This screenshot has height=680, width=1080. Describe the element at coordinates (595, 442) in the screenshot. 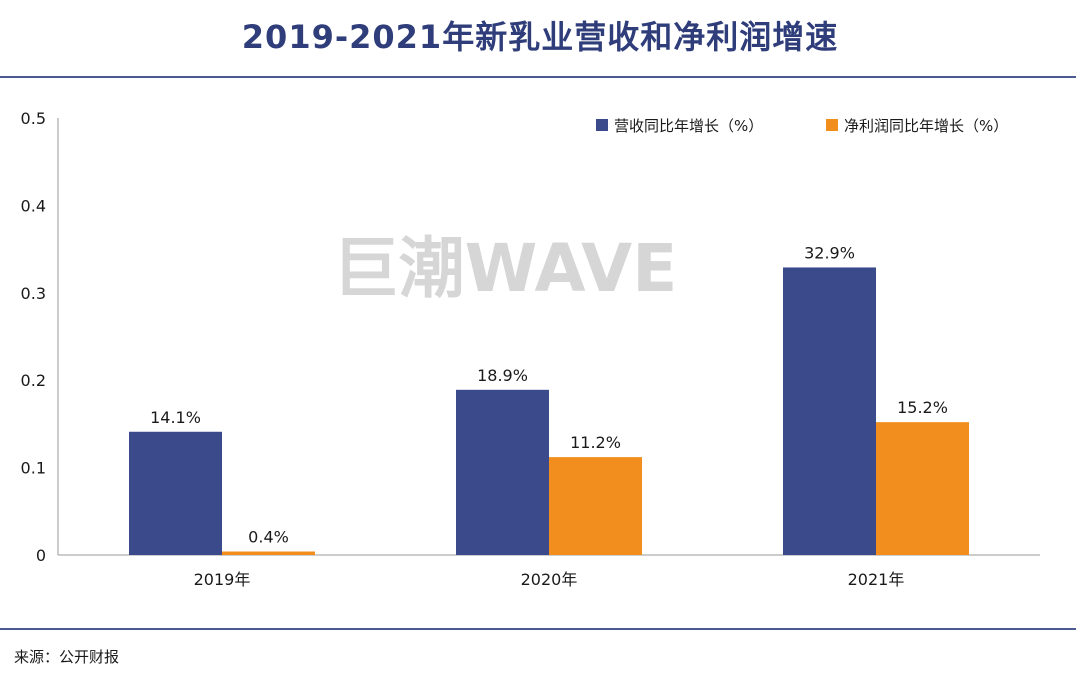

I see `data-label-profit-1: 11.2%` at that location.